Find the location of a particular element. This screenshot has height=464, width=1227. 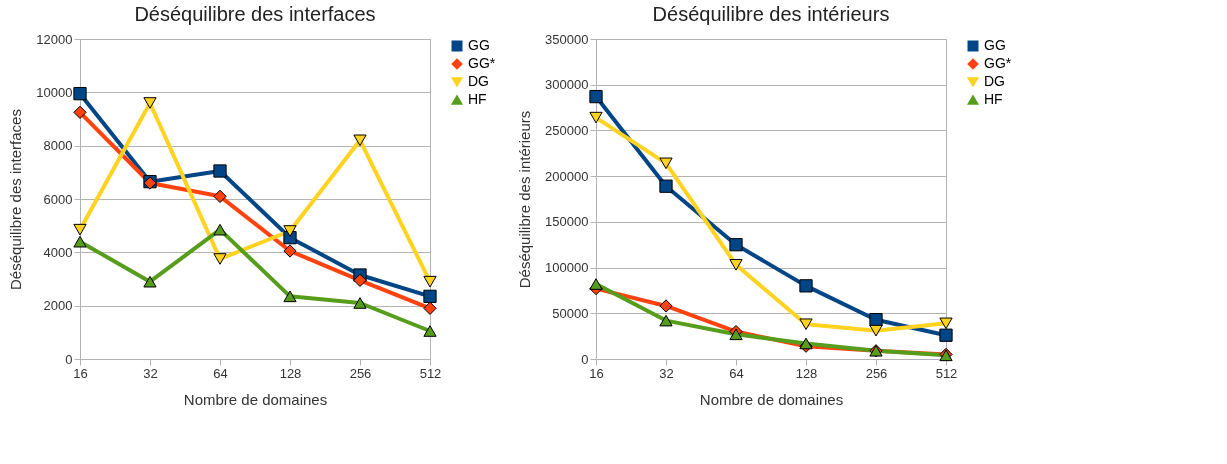

y-tick-label: 10000 is located at coordinates (54, 92).